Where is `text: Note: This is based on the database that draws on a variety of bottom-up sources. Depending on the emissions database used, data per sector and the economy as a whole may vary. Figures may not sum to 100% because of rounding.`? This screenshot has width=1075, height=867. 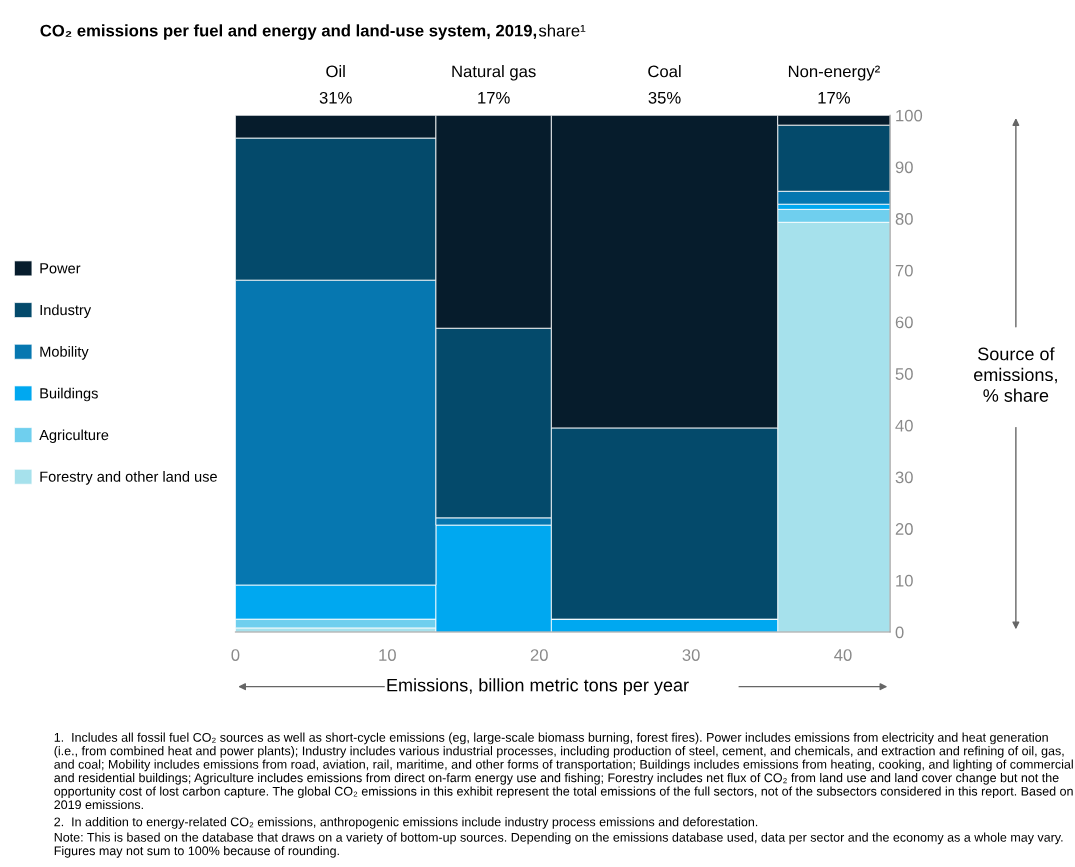 text: Note: This is based on the database that draws on a variety of bottom-up sources. Depending on the emissions database used, data per sector and the economy as a whole may vary. Figures may not sum to 100% because of rounding. is located at coordinates (558, 845).